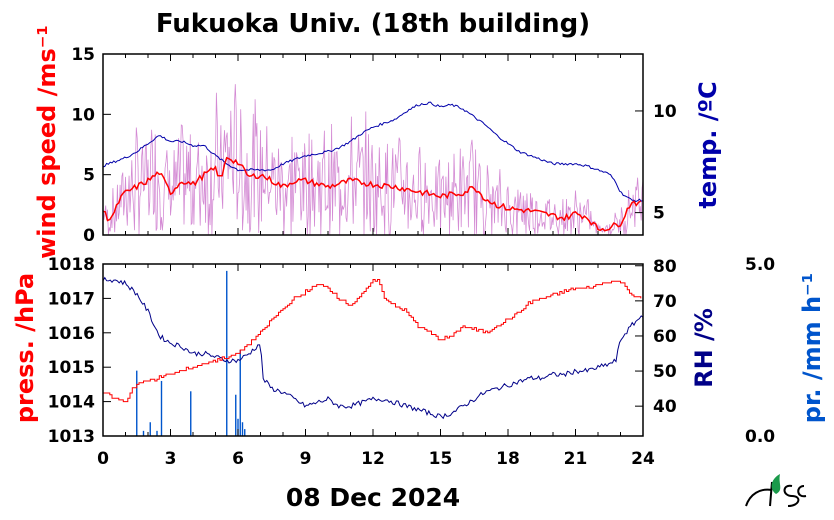 The width and height of the screenshot is (834, 520). I want to click on y-left-tick-label: 1015, so click(71, 368).